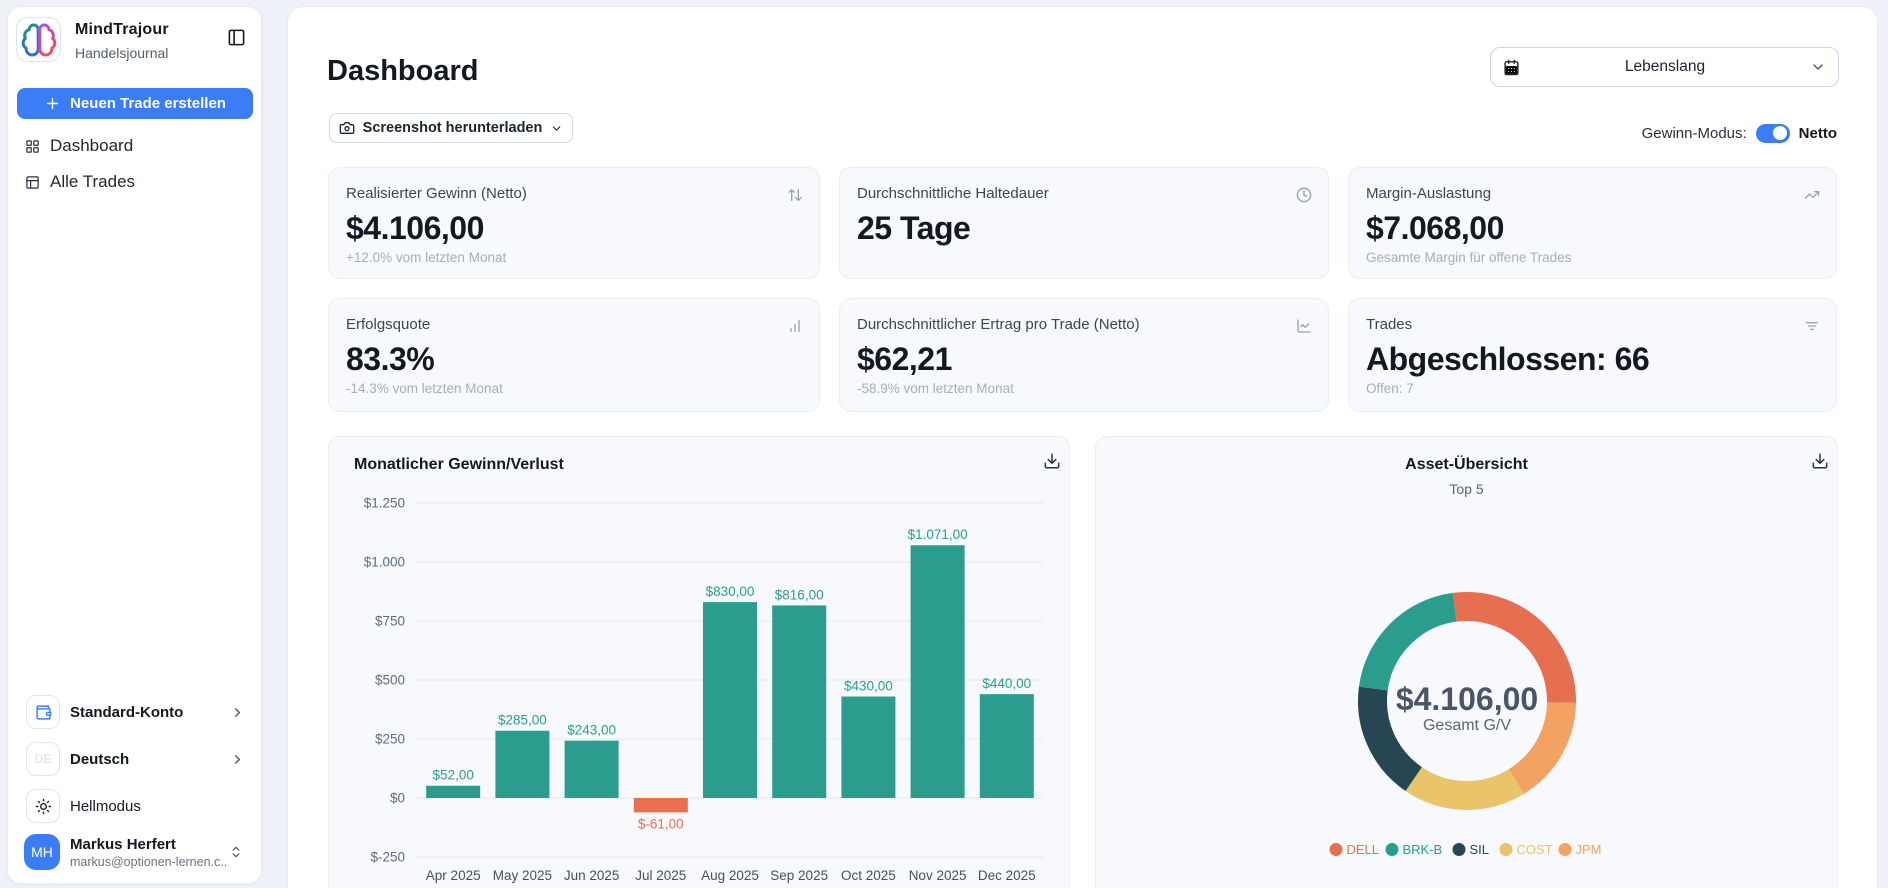 The width and height of the screenshot is (1888, 888). What do you see at coordinates (591, 730) in the screenshot?
I see `svg-text: $243,00` at bounding box center [591, 730].